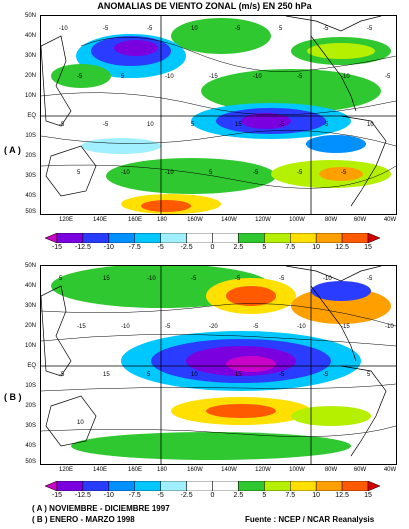 The width and height of the screenshot is (409, 529). Describe the element at coordinates (30, 386) in the screenshot. I see `lat-label: 10S` at that location.